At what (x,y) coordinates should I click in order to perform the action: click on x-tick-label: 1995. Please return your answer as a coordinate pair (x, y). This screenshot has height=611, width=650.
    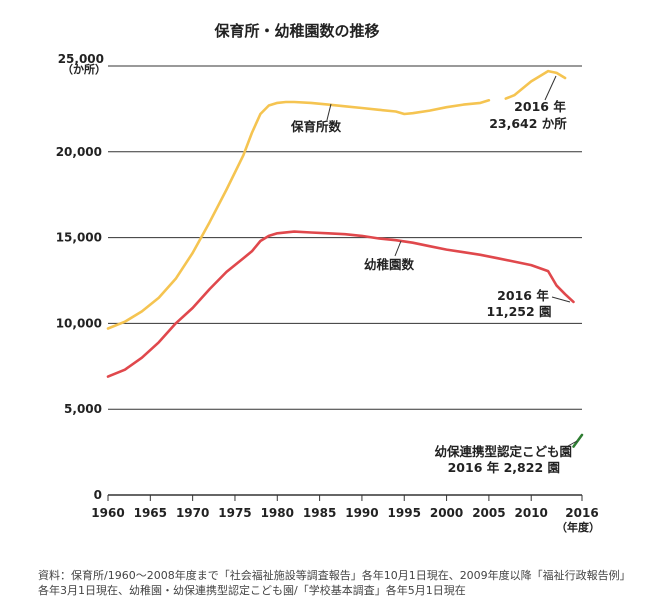
    Looking at the image, I should click on (404, 513).